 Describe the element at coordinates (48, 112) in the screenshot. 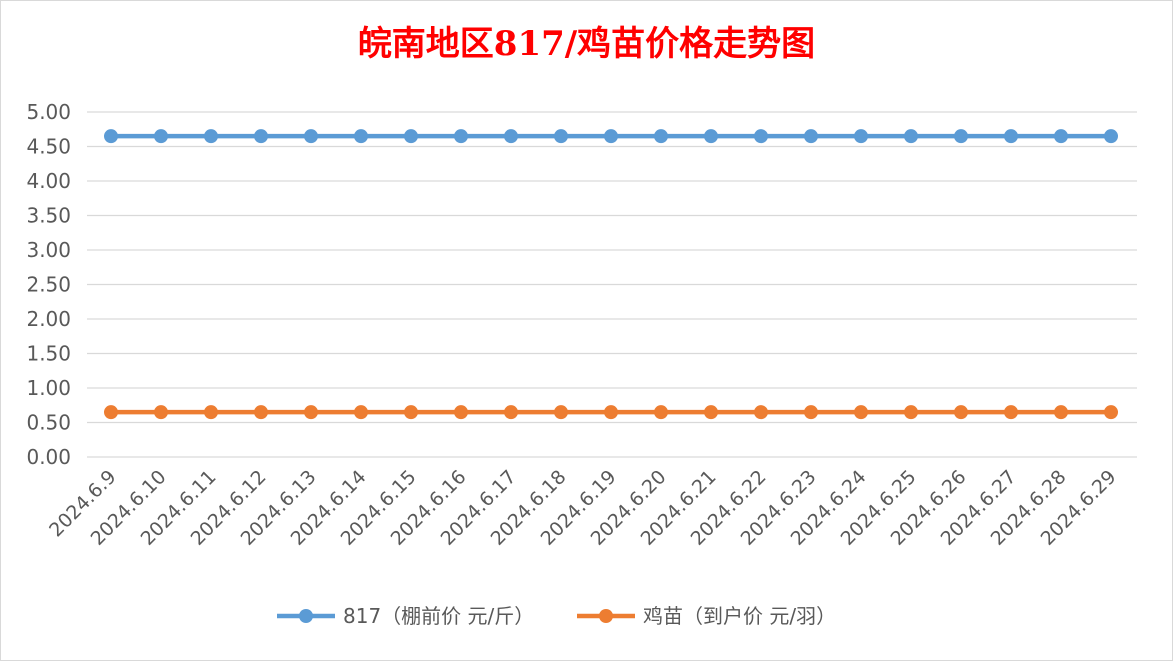

I see `y-tick-label: 5.00` at that location.